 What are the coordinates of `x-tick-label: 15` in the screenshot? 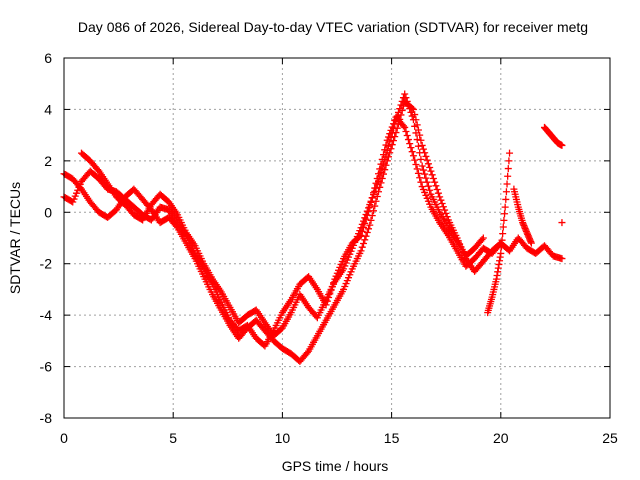 It's located at (392, 438).